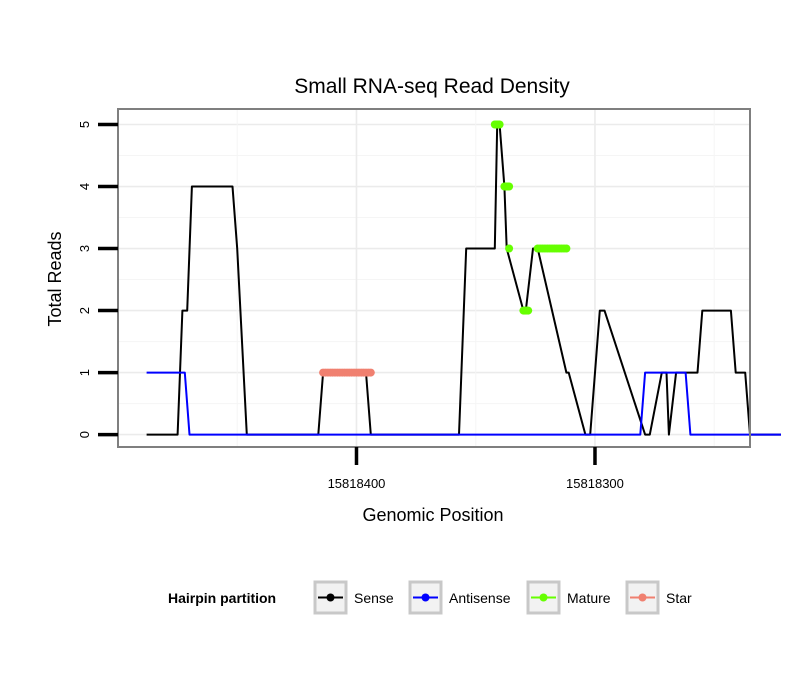  Describe the element at coordinates (84, 372) in the screenshot. I see `y-tick-label: 1` at that location.